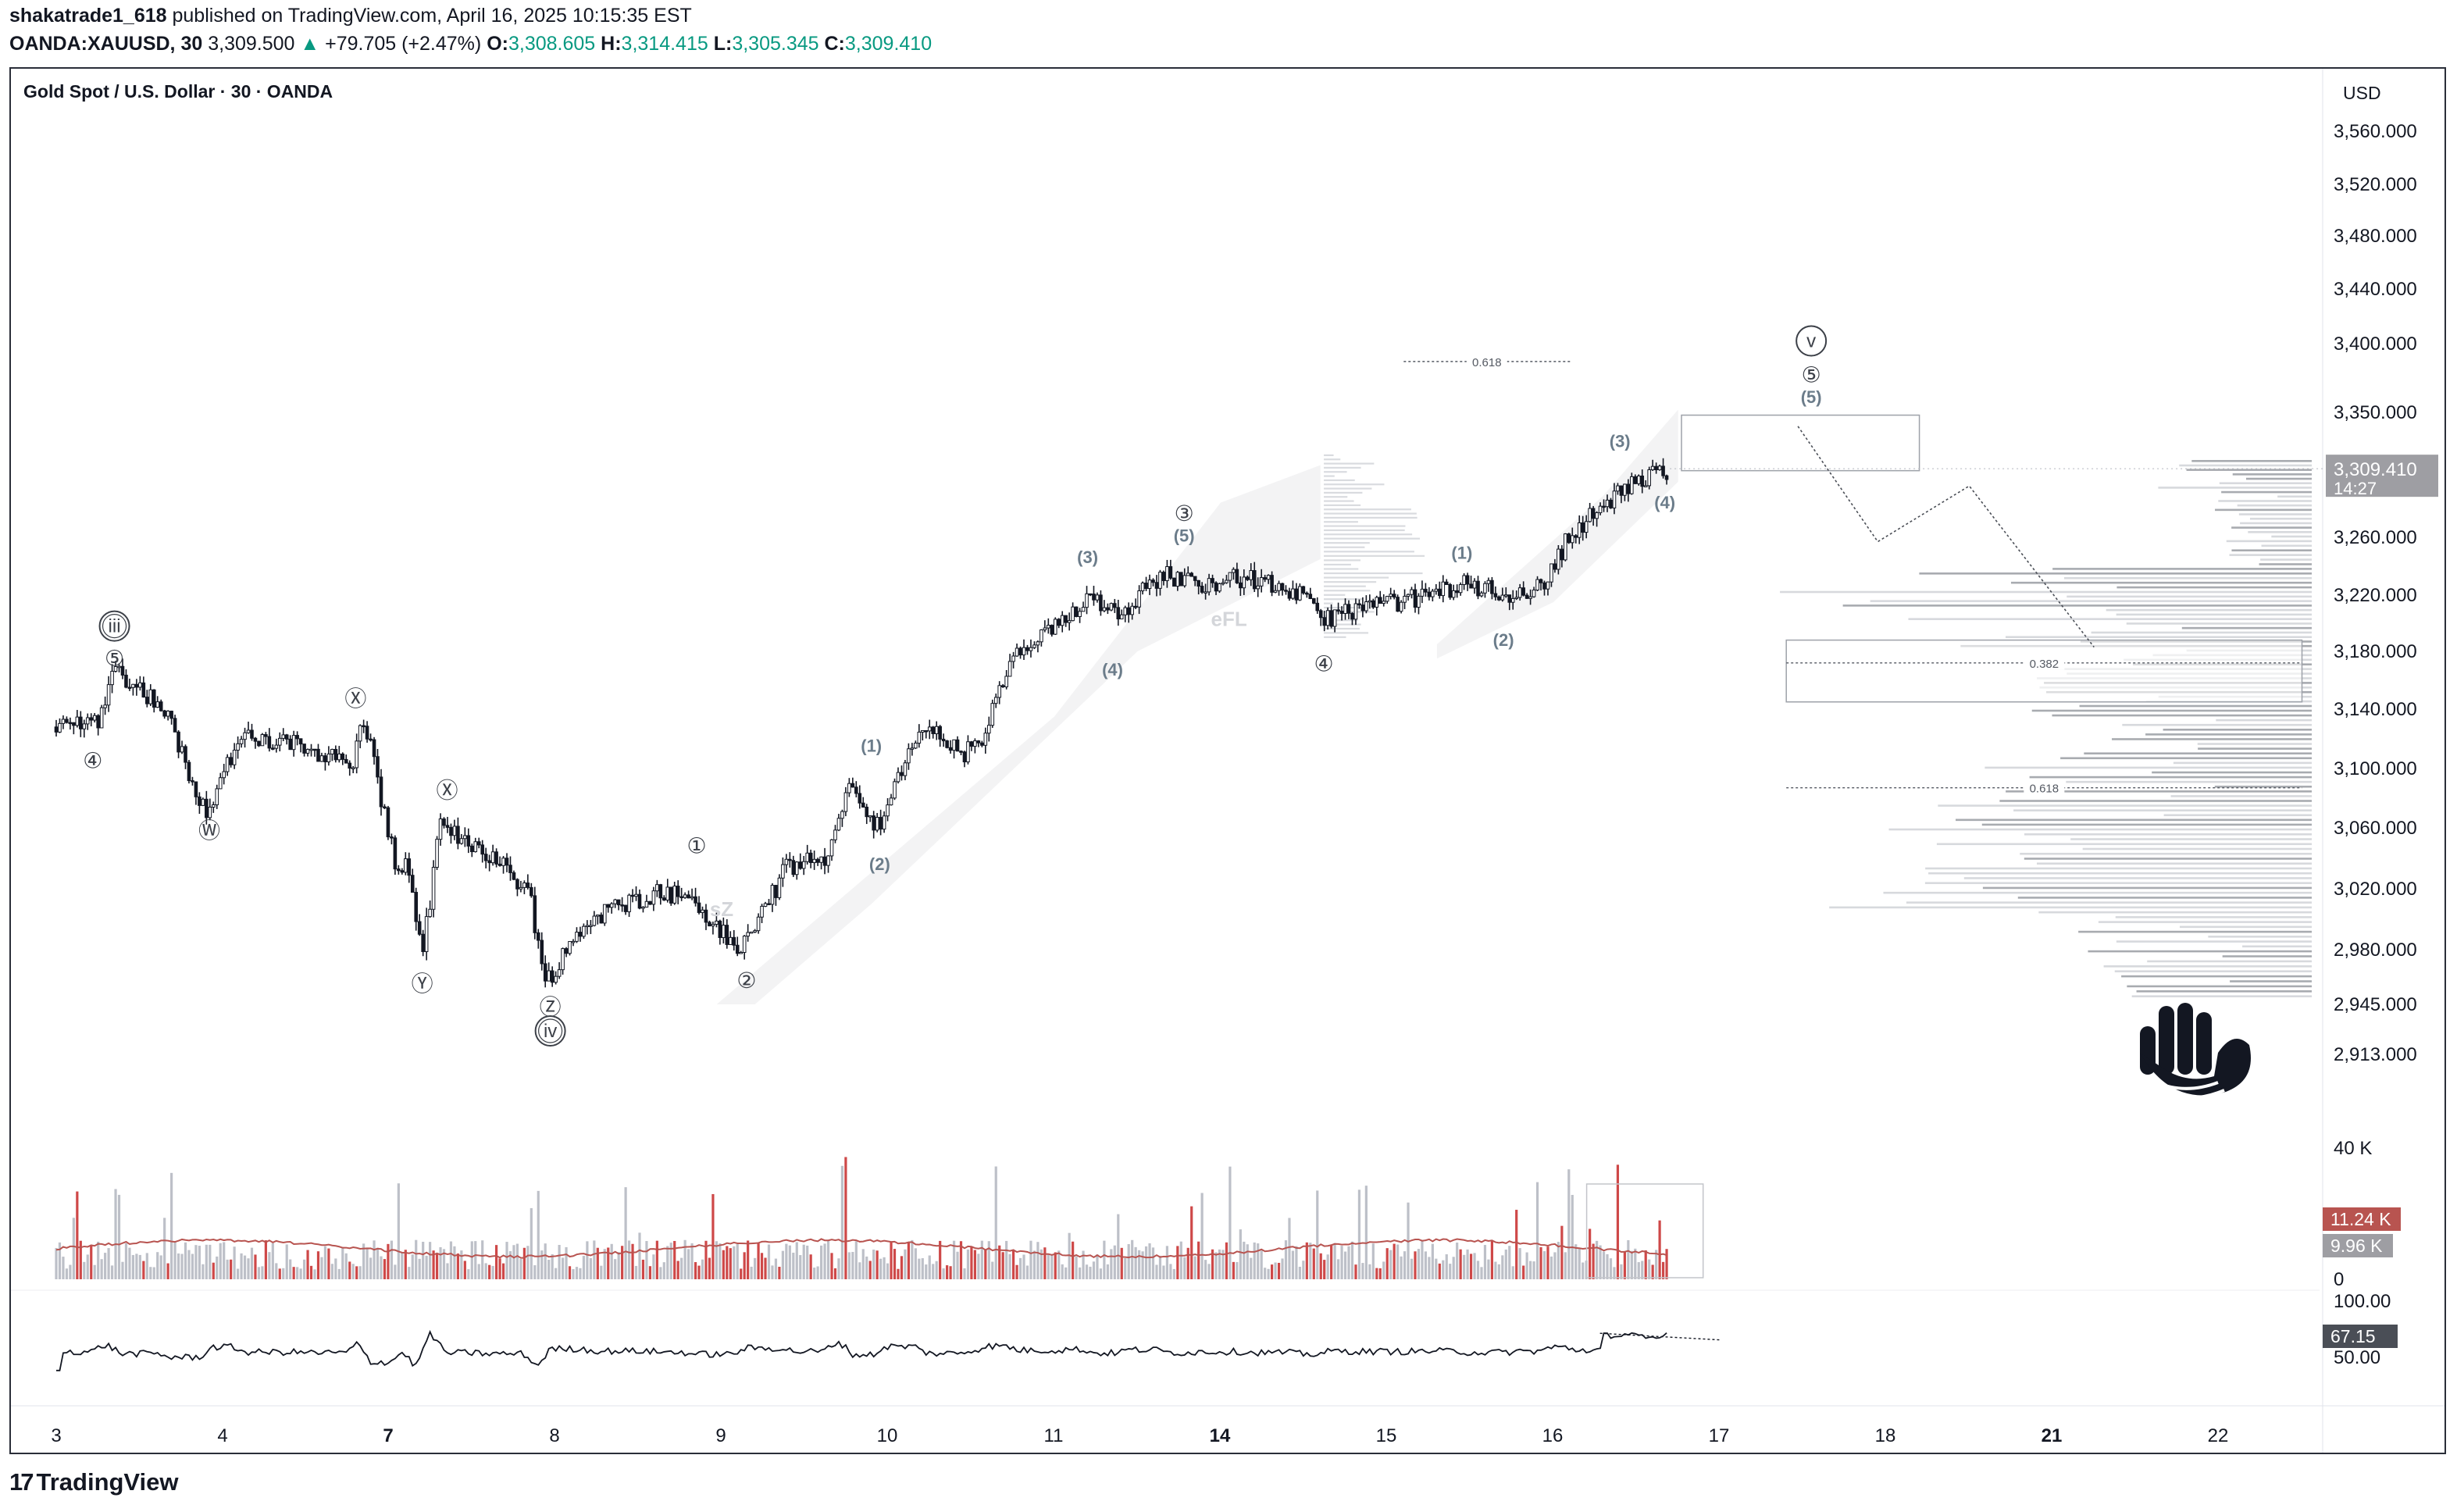 The image size is (2457, 1512). What do you see at coordinates (94, 1482) in the screenshot?
I see `footer-brand: 17 TradingView` at bounding box center [94, 1482].